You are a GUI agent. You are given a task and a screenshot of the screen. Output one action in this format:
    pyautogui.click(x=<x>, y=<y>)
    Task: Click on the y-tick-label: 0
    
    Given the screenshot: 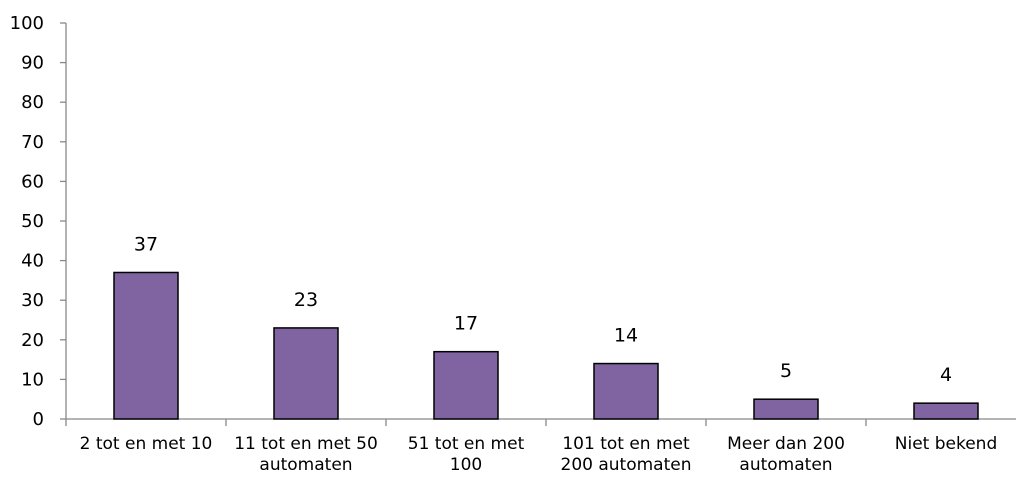 What is the action you would take?
    pyautogui.click(x=38, y=419)
    